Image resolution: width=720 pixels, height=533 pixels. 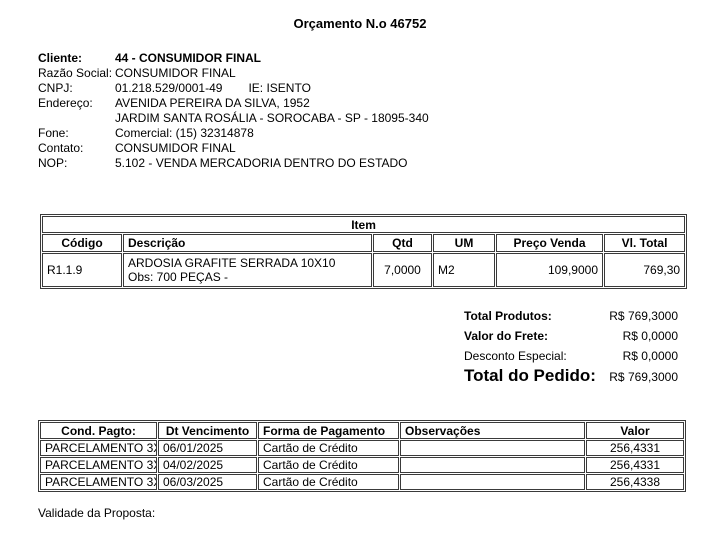 What do you see at coordinates (207, 430) in the screenshot?
I see `col-header-dt-vencimento: Dt Vencimento` at bounding box center [207, 430].